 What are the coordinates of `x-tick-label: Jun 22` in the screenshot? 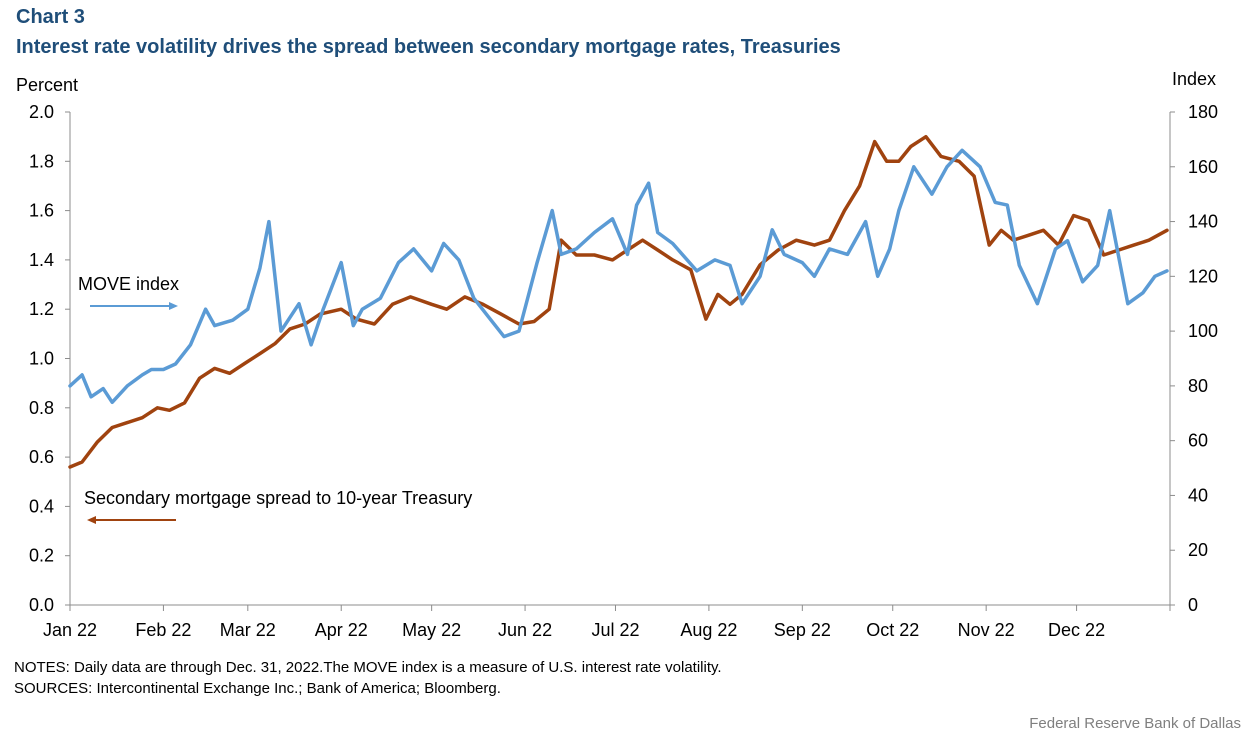 It's located at (525, 630).